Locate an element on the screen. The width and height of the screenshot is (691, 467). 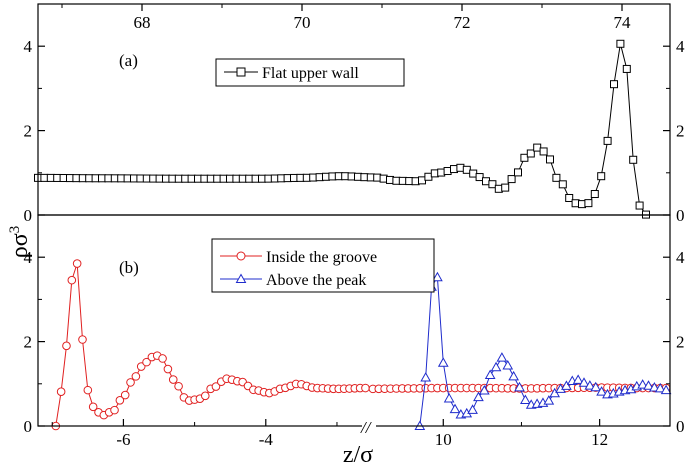
panel-b-ytick-label-right-1: 2 is located at coordinates (680, 342).